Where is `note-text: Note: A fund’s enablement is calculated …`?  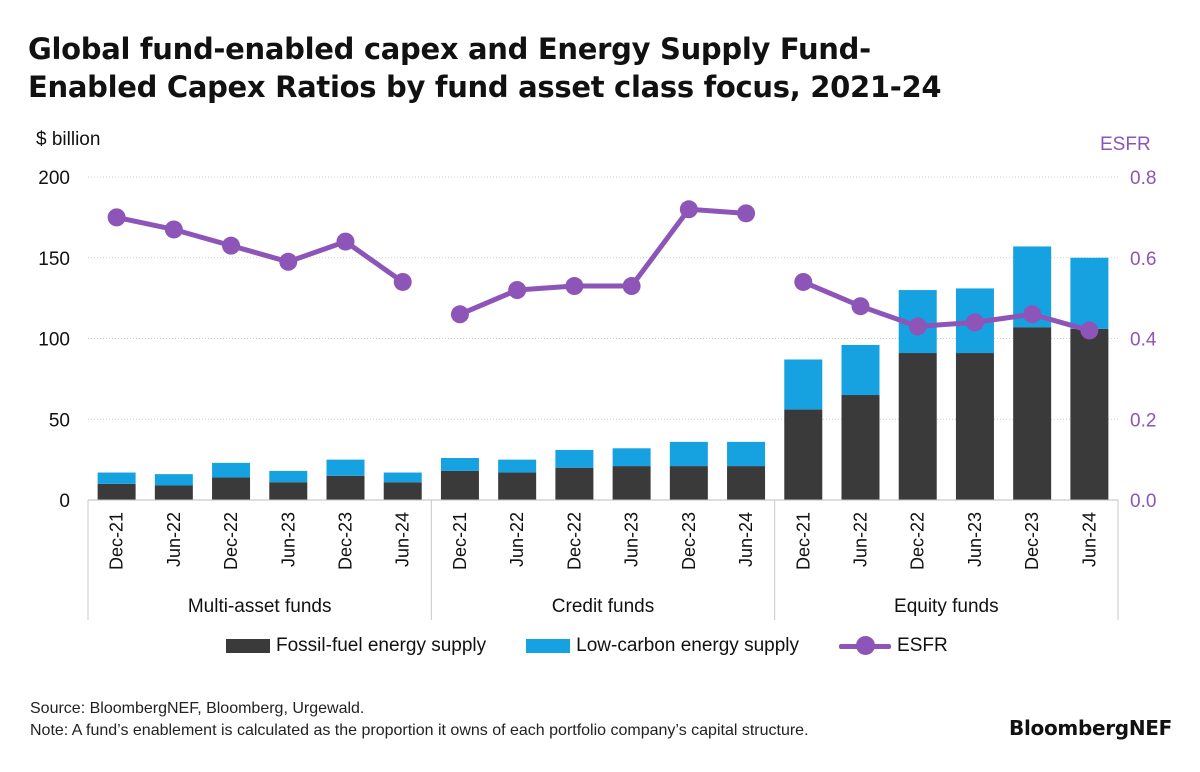 note-text: Note: A fund’s enablement is calculated … is located at coordinates (419, 730).